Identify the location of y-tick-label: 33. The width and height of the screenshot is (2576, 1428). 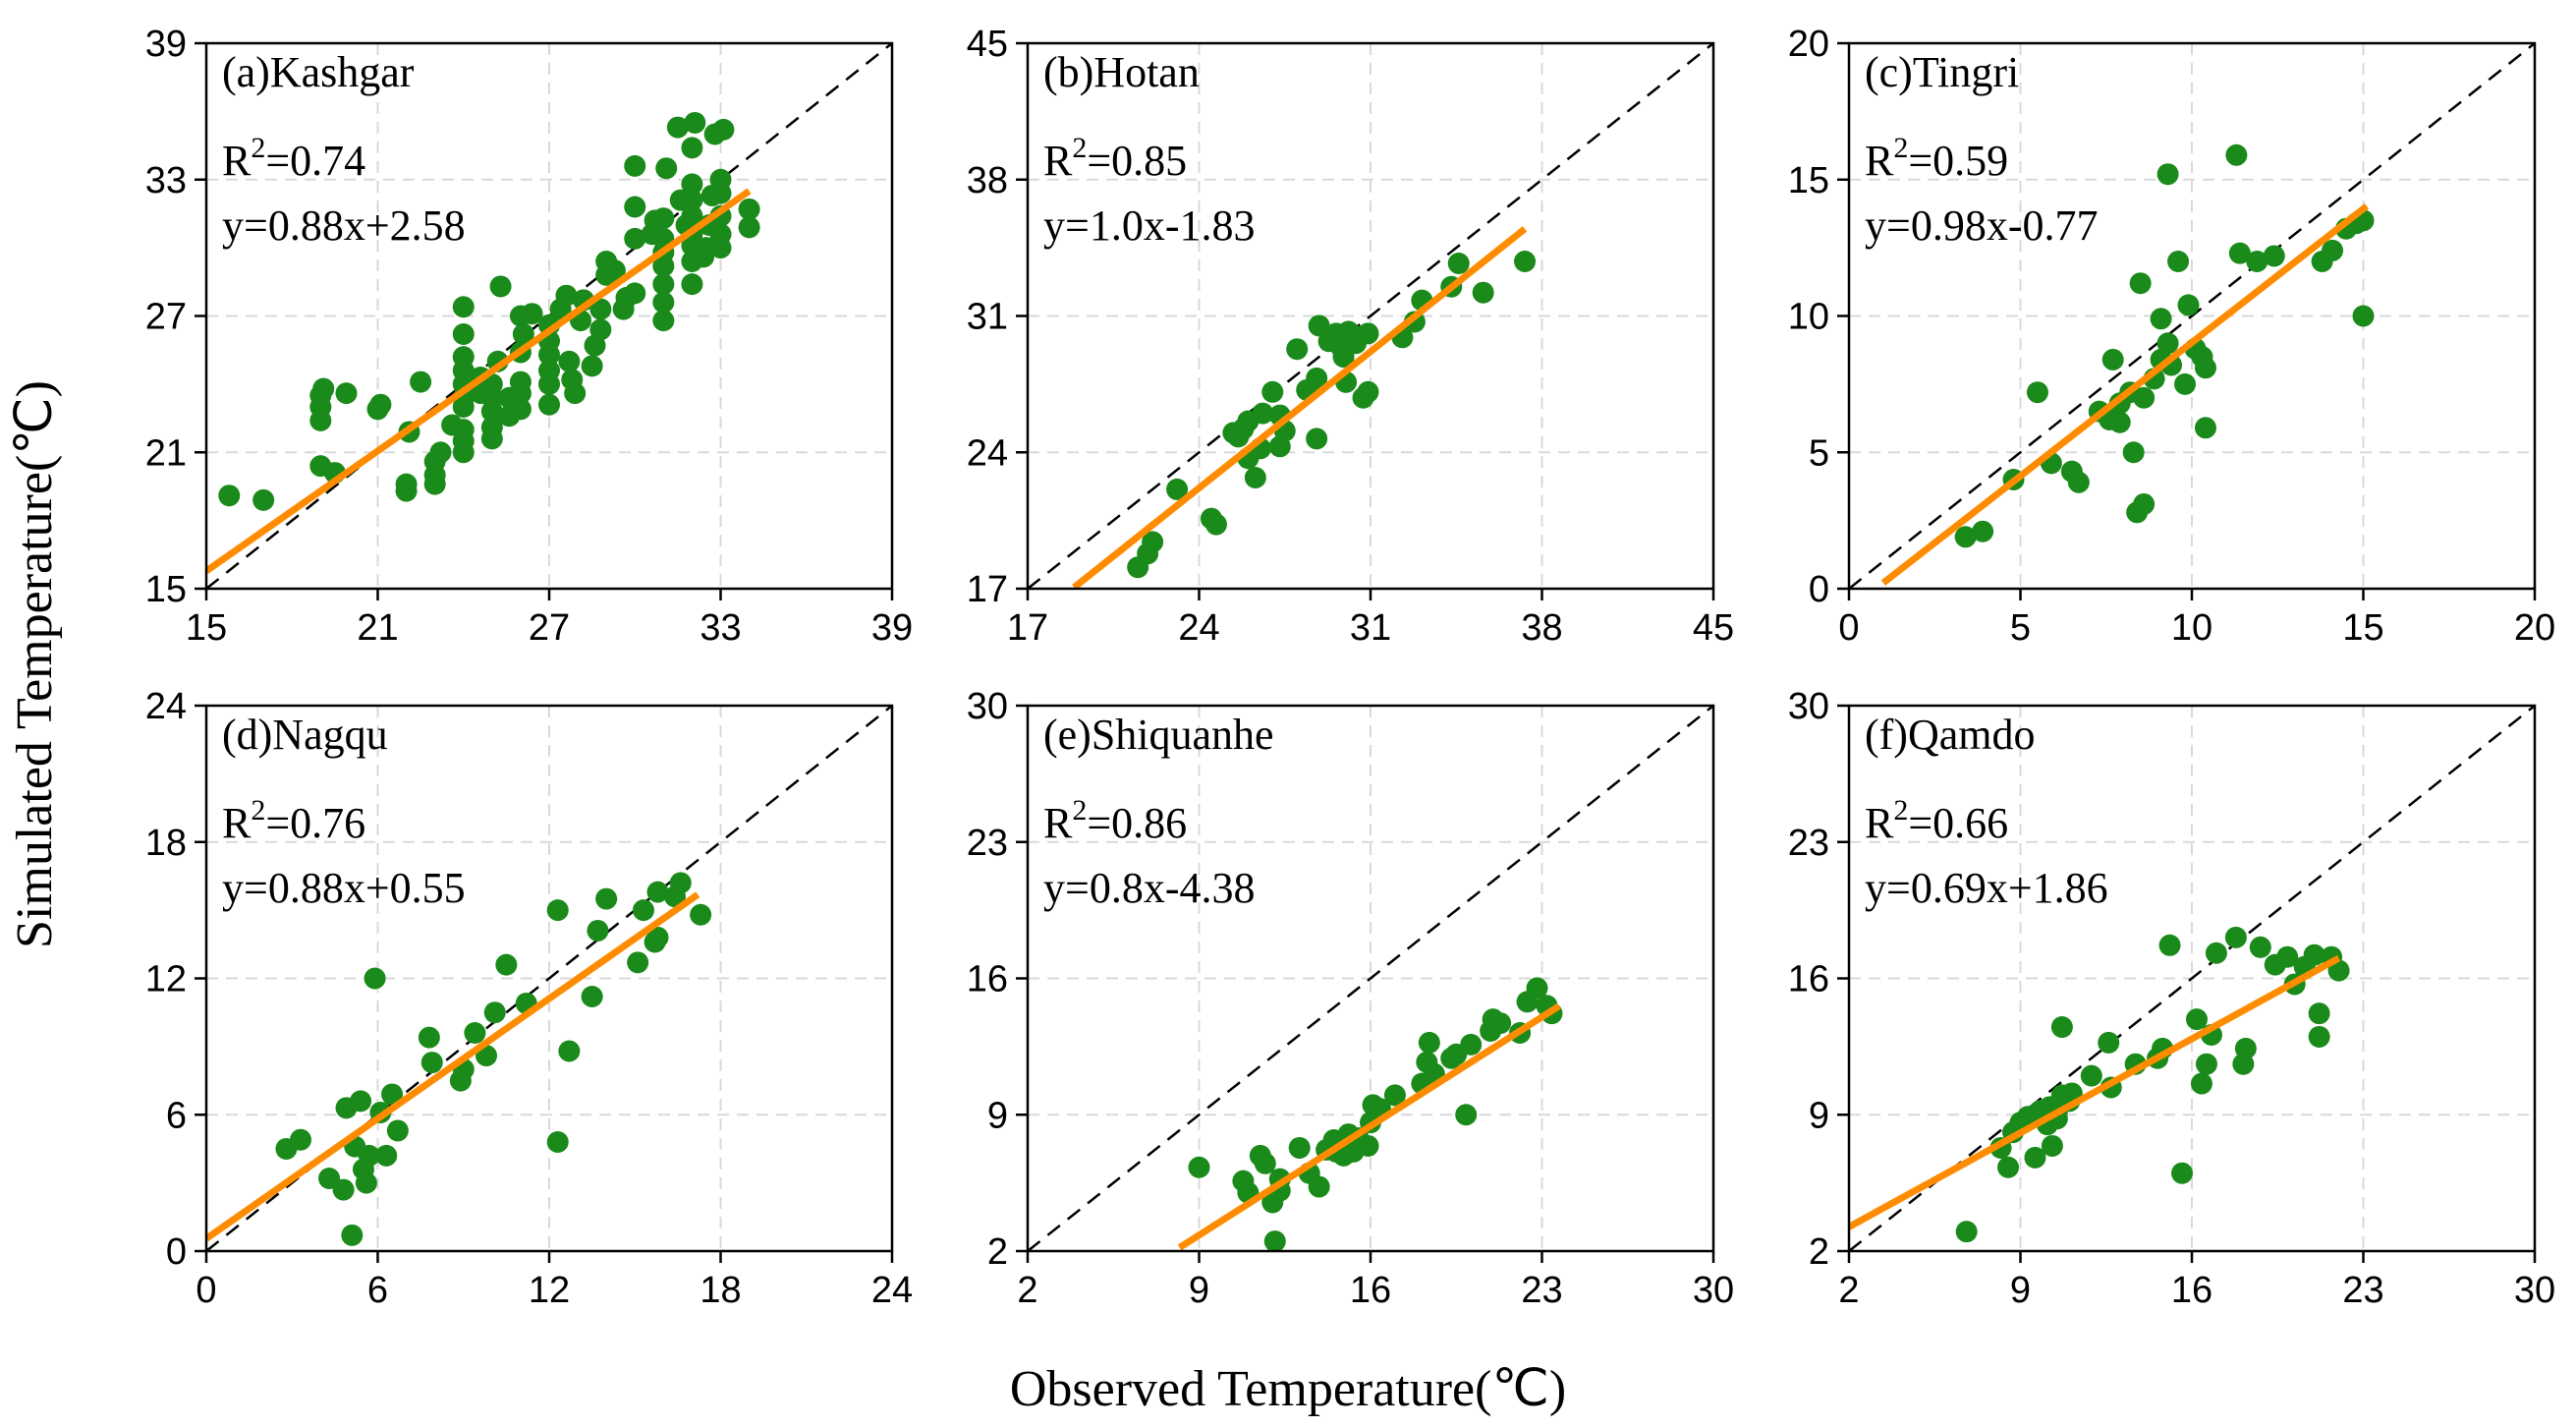
(166, 180).